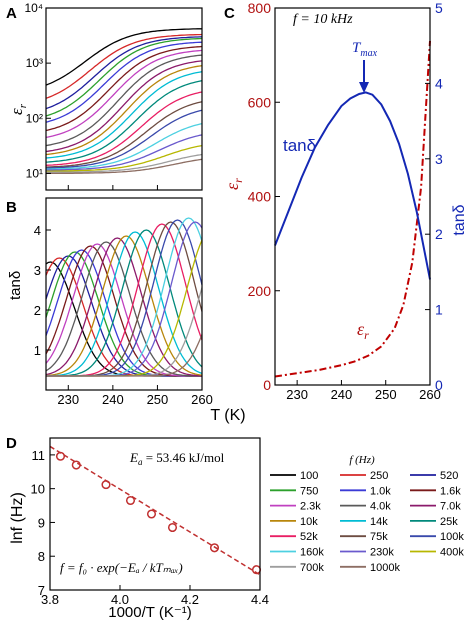 The width and height of the screenshot is (474, 625). I want to click on panel-a-letter: A, so click(11, 13).